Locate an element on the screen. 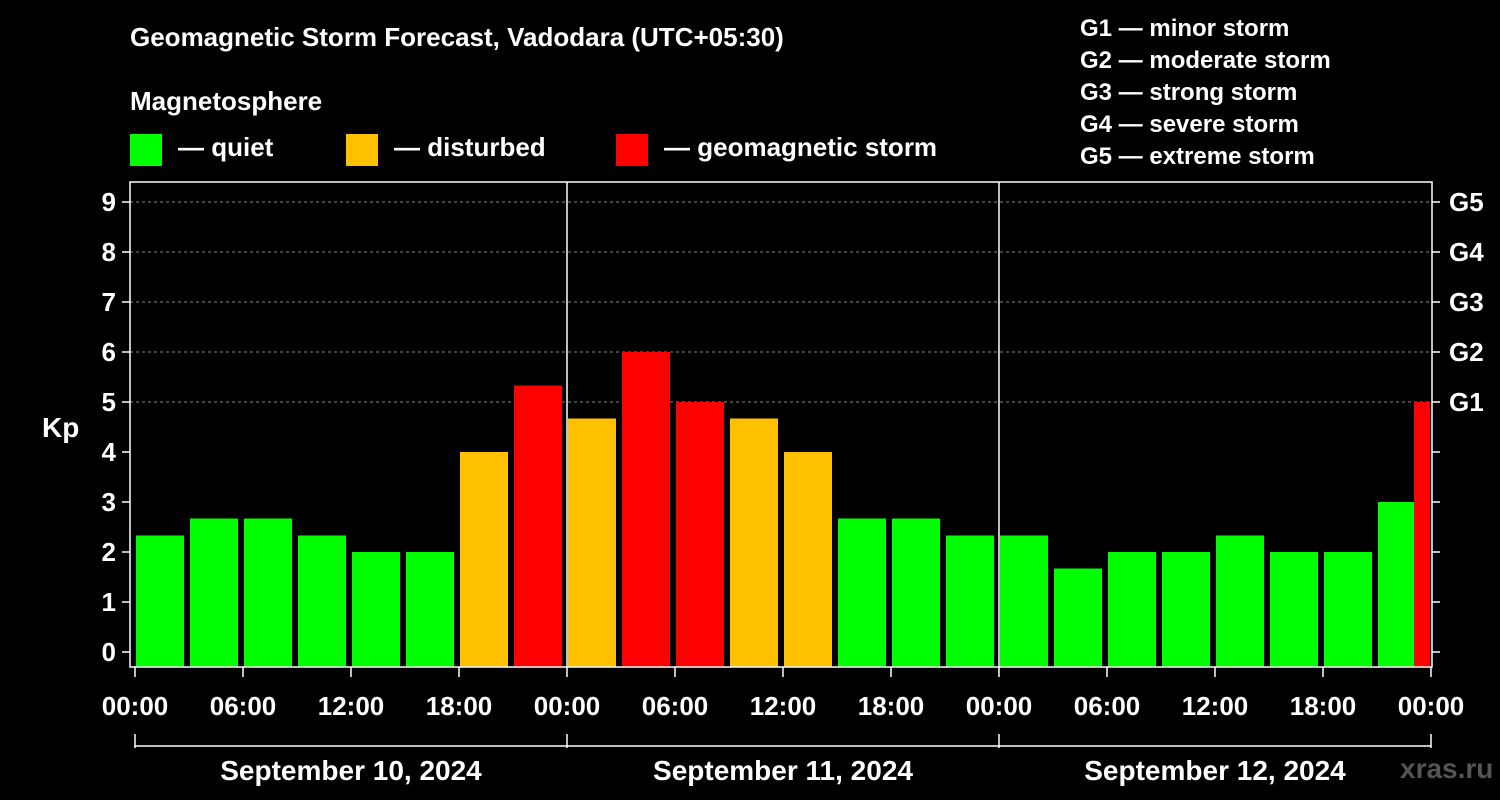 The width and height of the screenshot is (1500, 800). x-tick-label-11: 18:00 is located at coordinates (1323, 706).